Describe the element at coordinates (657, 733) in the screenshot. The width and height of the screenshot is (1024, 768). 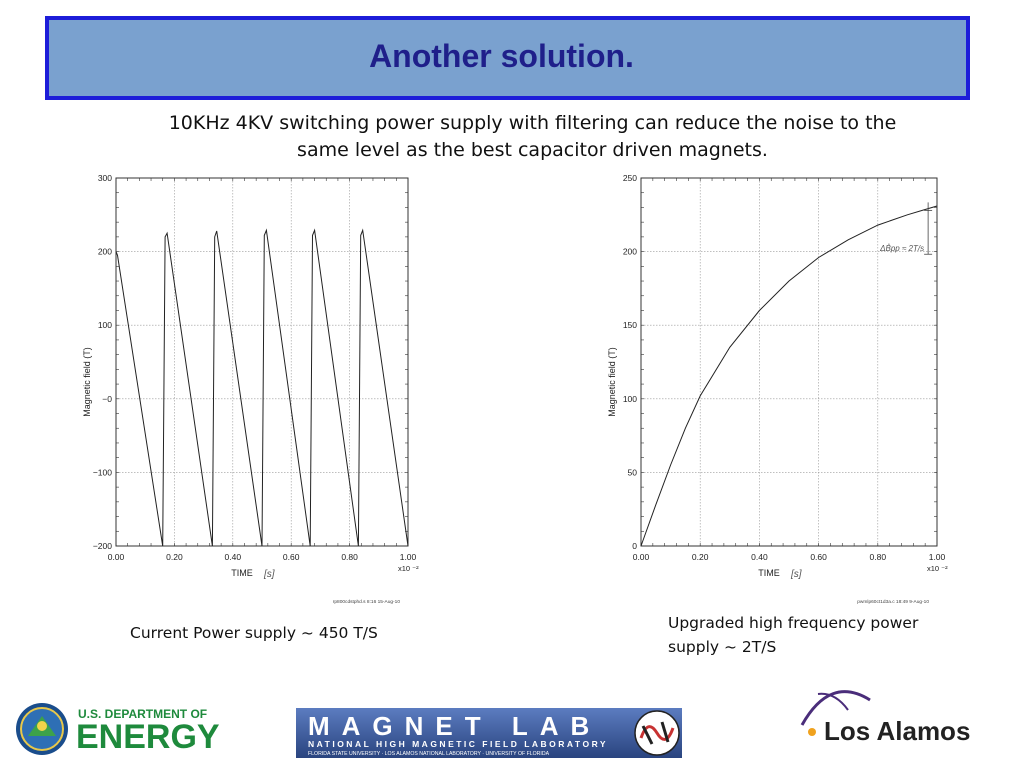
I see `maglab-emblem-icon` at that location.